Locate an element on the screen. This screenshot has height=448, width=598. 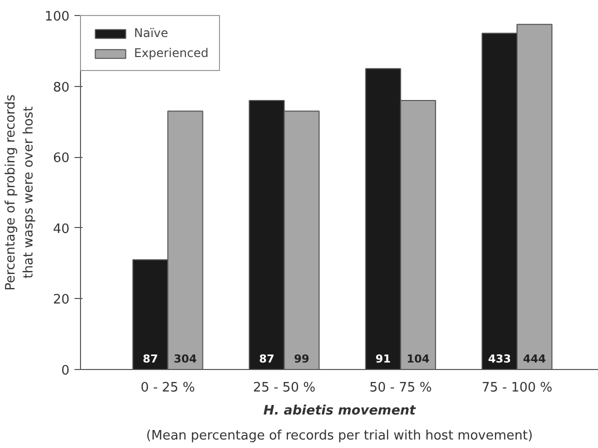
y-tick-label: 100 is located at coordinates (57, 17).